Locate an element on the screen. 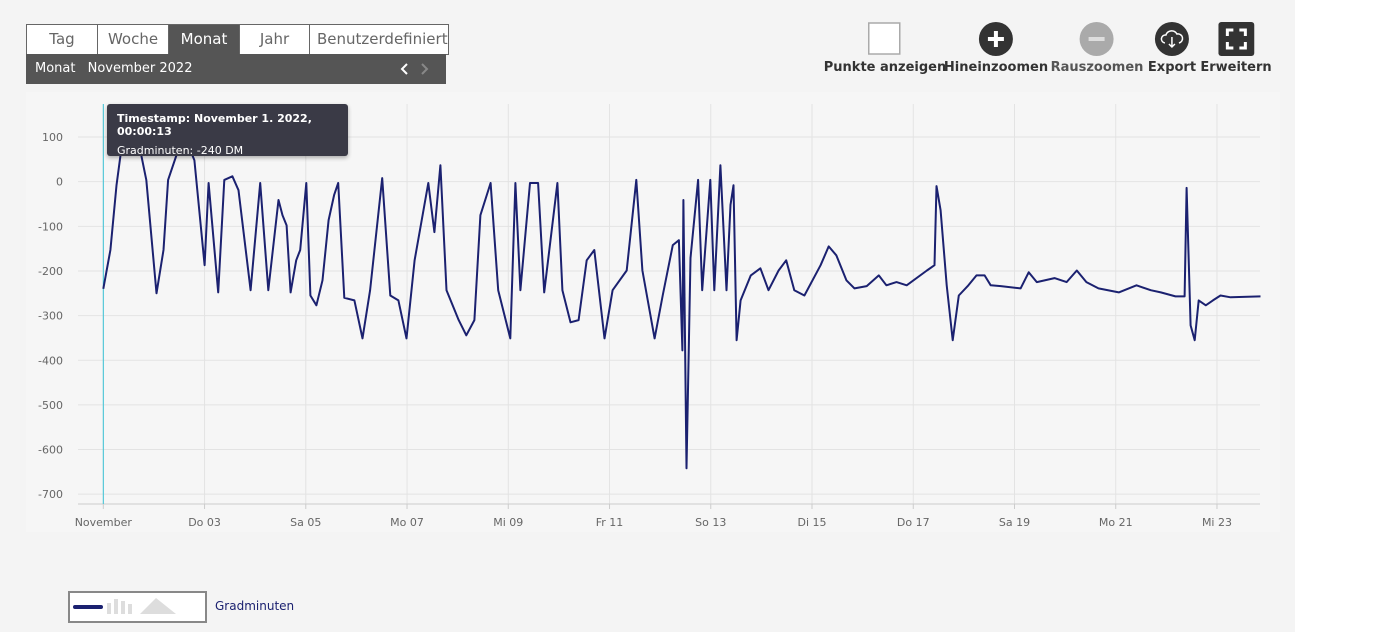  toolbar-button: Rauszoomen is located at coordinates (1097, 48).